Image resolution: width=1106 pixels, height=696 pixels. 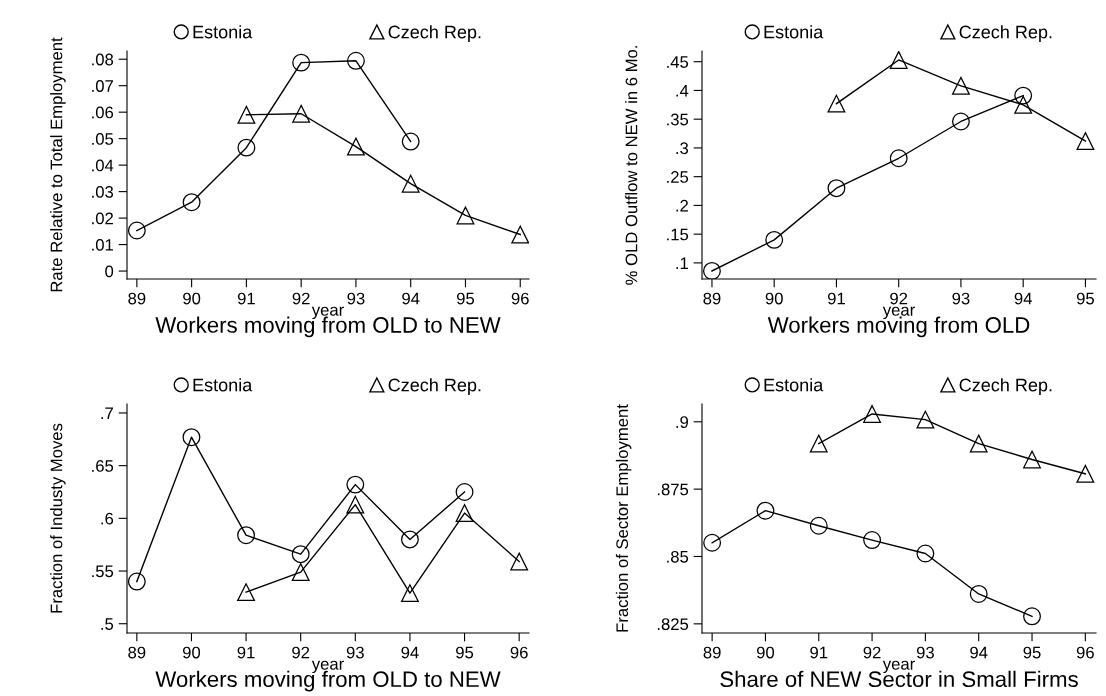 I want to click on y-tick-label: .15, so click(x=678, y=234).